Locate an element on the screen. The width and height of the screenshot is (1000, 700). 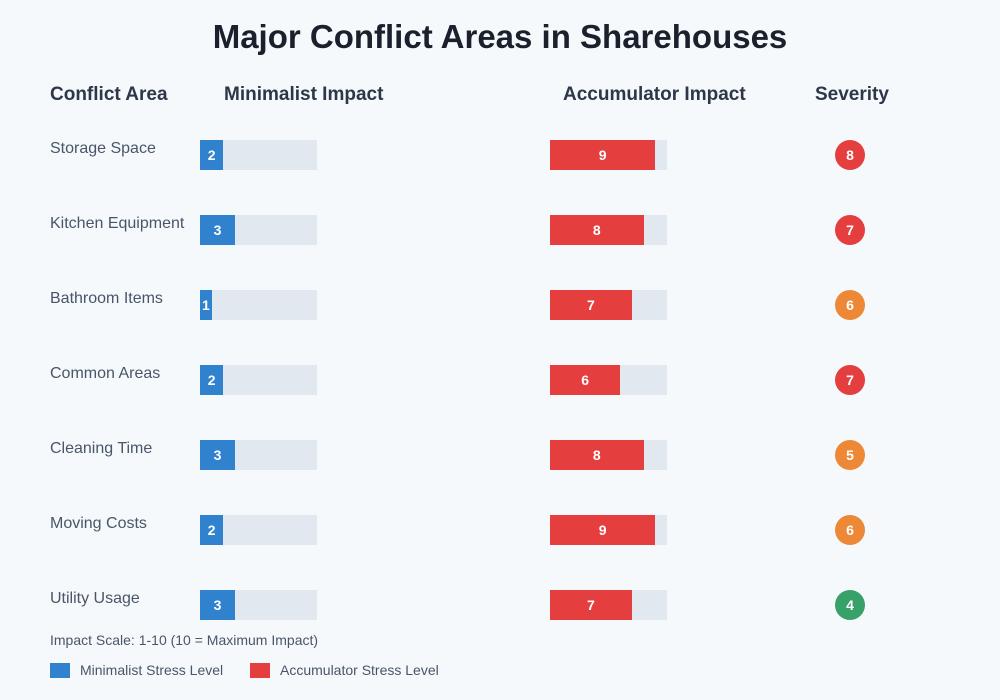
footnote: Impact Scale: 1-10 (10 = Maximum Impact) is located at coordinates (184, 640).